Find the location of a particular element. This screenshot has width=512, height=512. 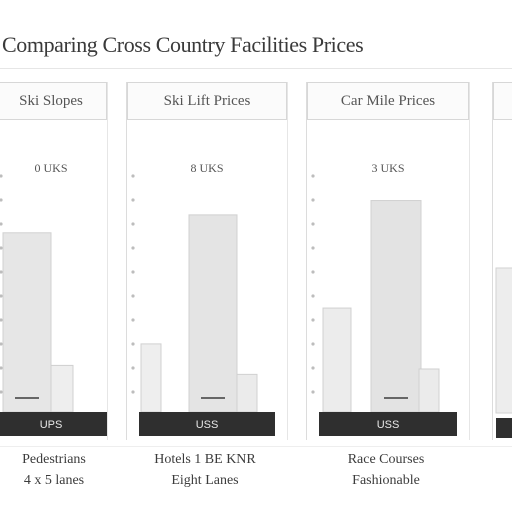

chart-caption-line-2: 4 x 5 lanes is located at coordinates (54, 480).